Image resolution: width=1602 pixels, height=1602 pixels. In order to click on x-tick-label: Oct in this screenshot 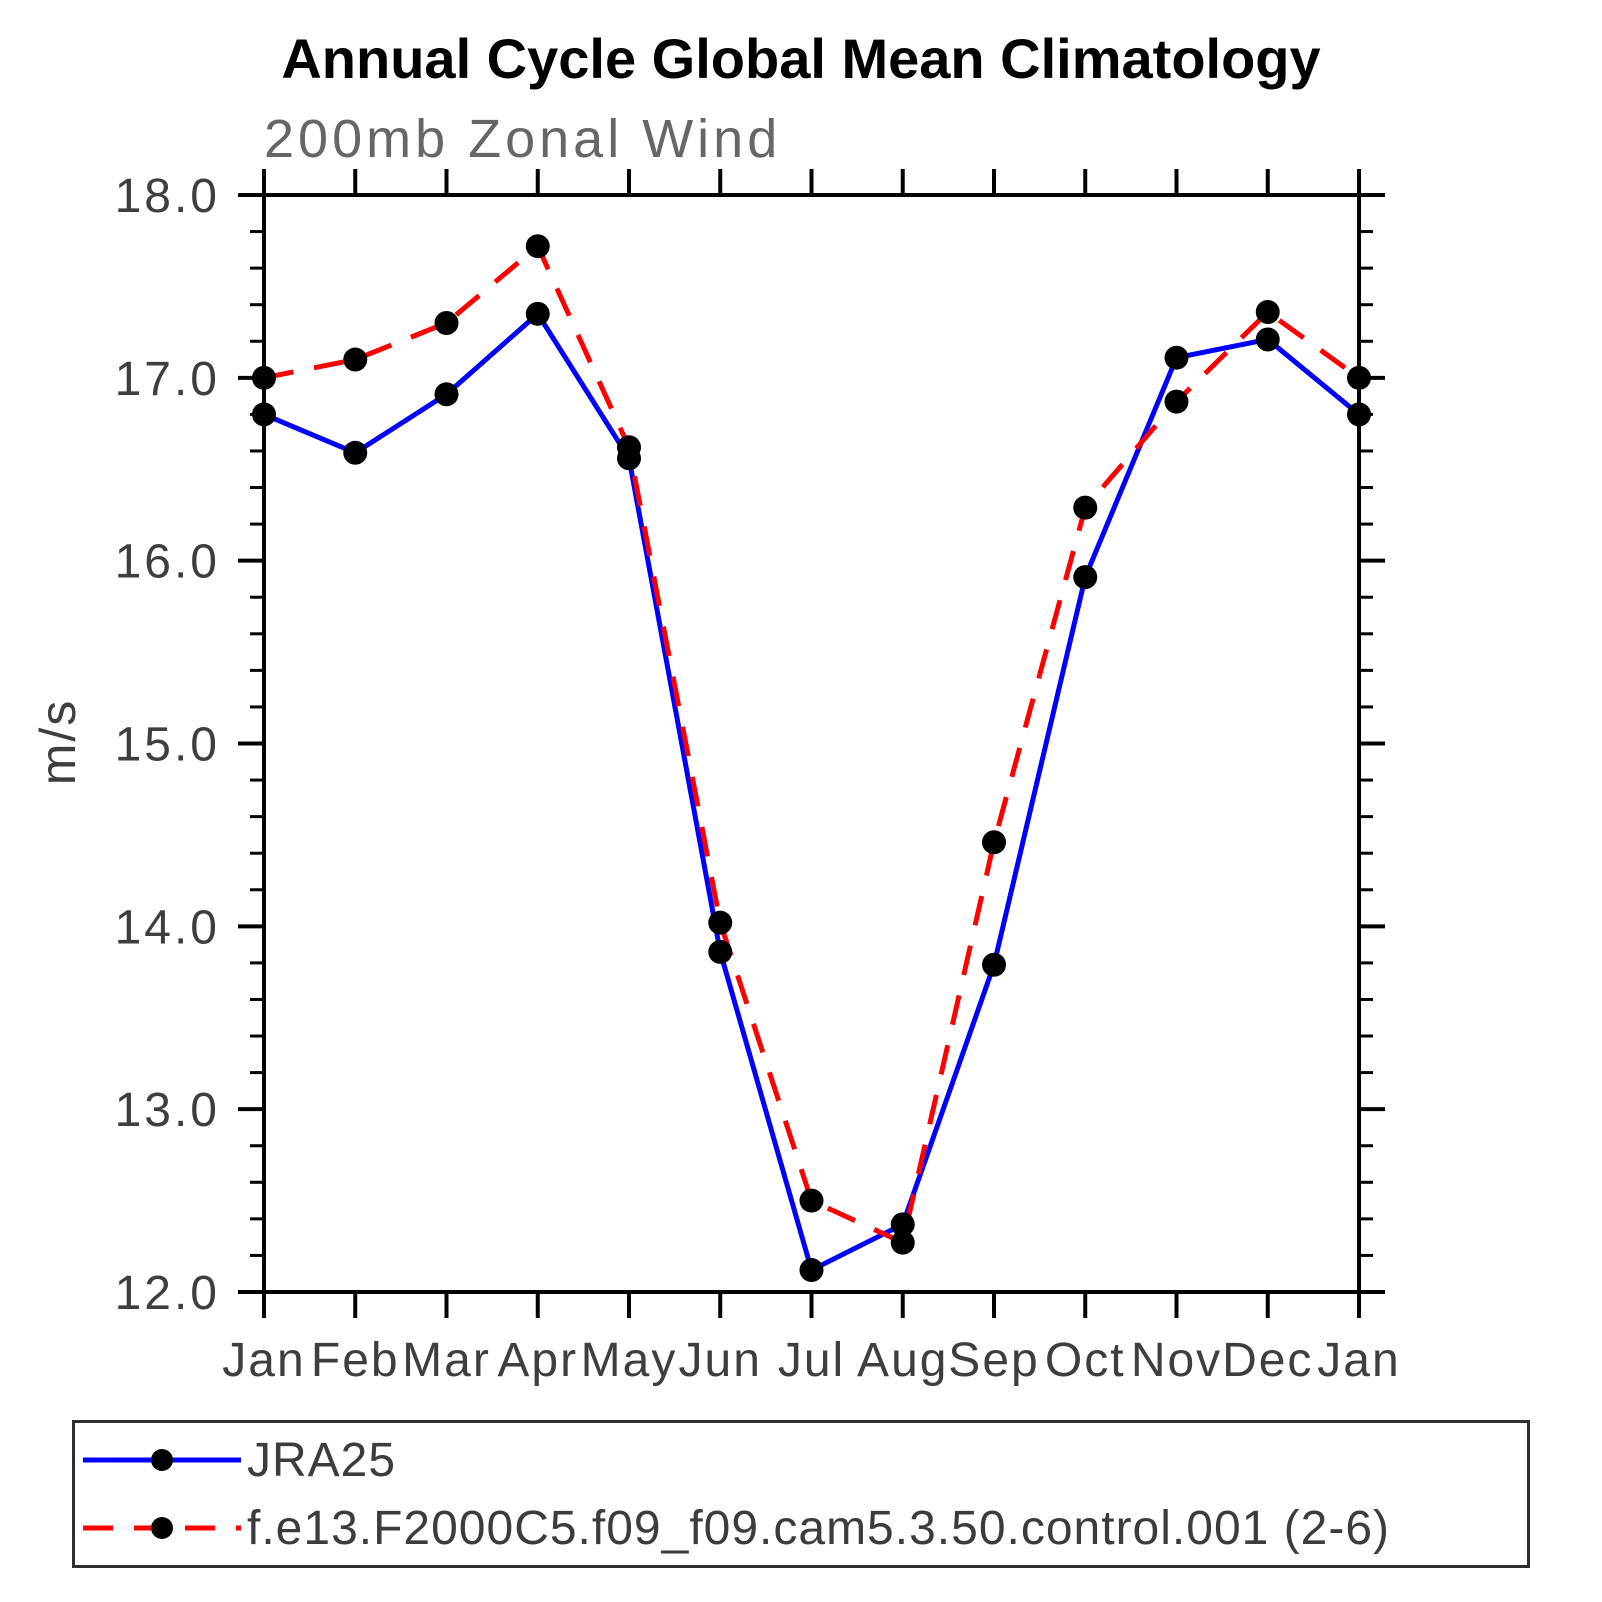, I will do `click(1085, 1360)`.